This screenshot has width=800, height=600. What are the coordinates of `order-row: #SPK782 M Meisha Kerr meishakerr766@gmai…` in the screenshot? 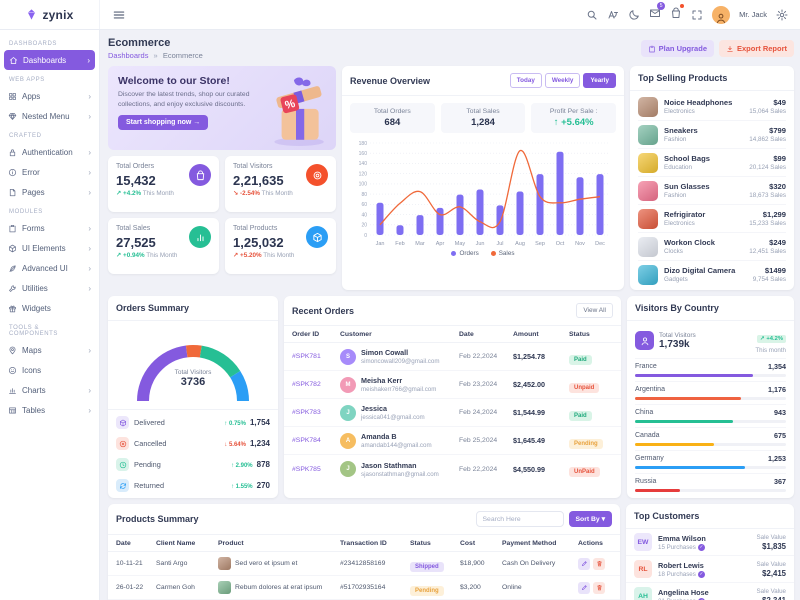 It's located at (452, 385).